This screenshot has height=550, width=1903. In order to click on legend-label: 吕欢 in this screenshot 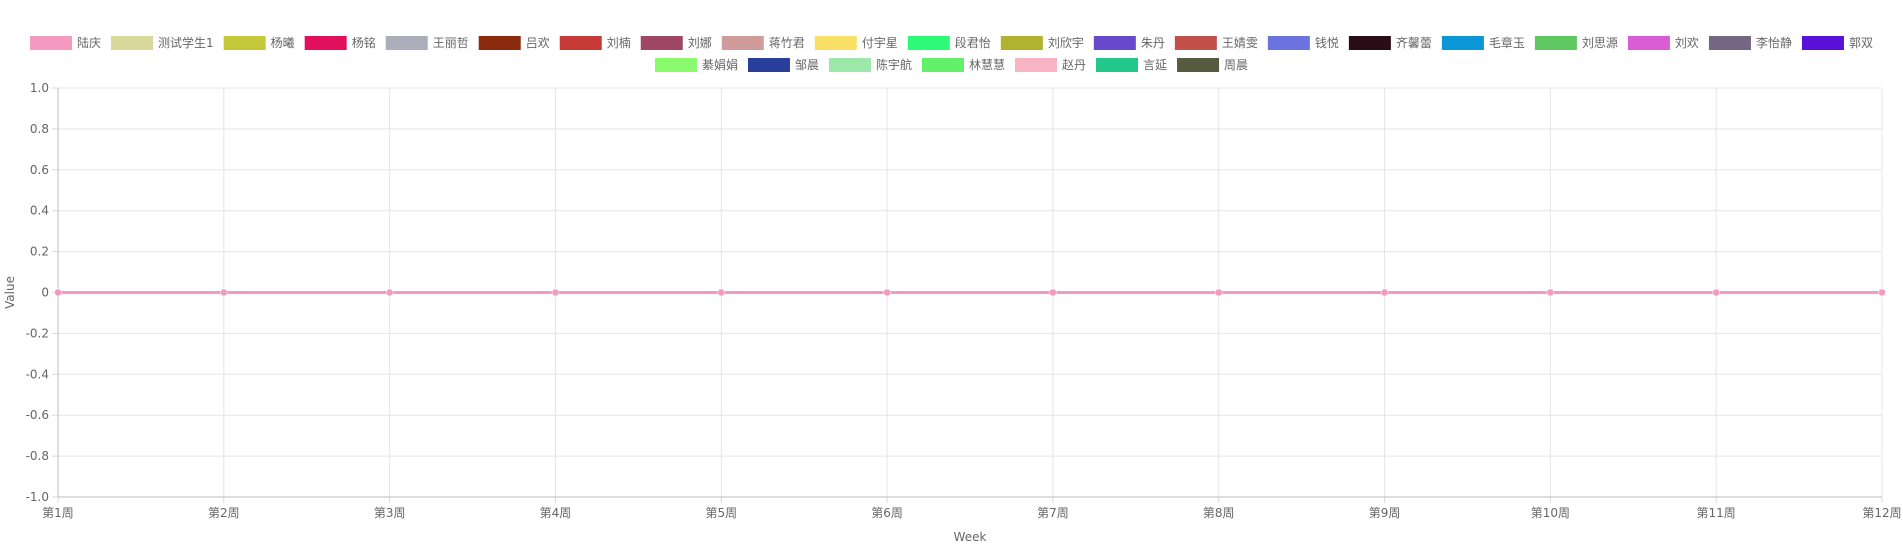, I will do `click(538, 42)`.